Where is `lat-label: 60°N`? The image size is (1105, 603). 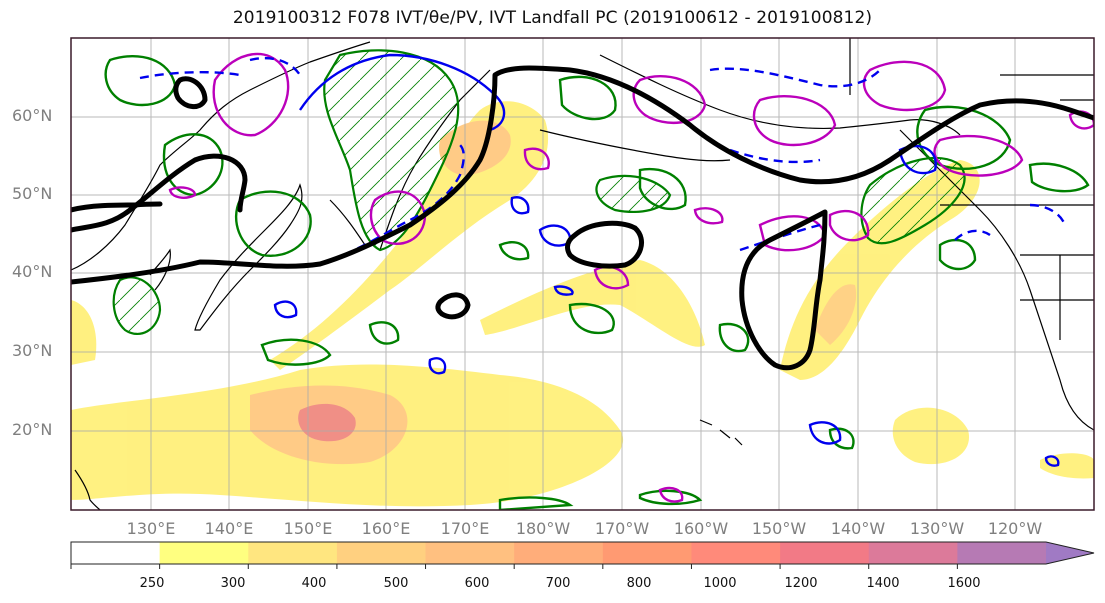 lat-label: 60°N is located at coordinates (32, 115).